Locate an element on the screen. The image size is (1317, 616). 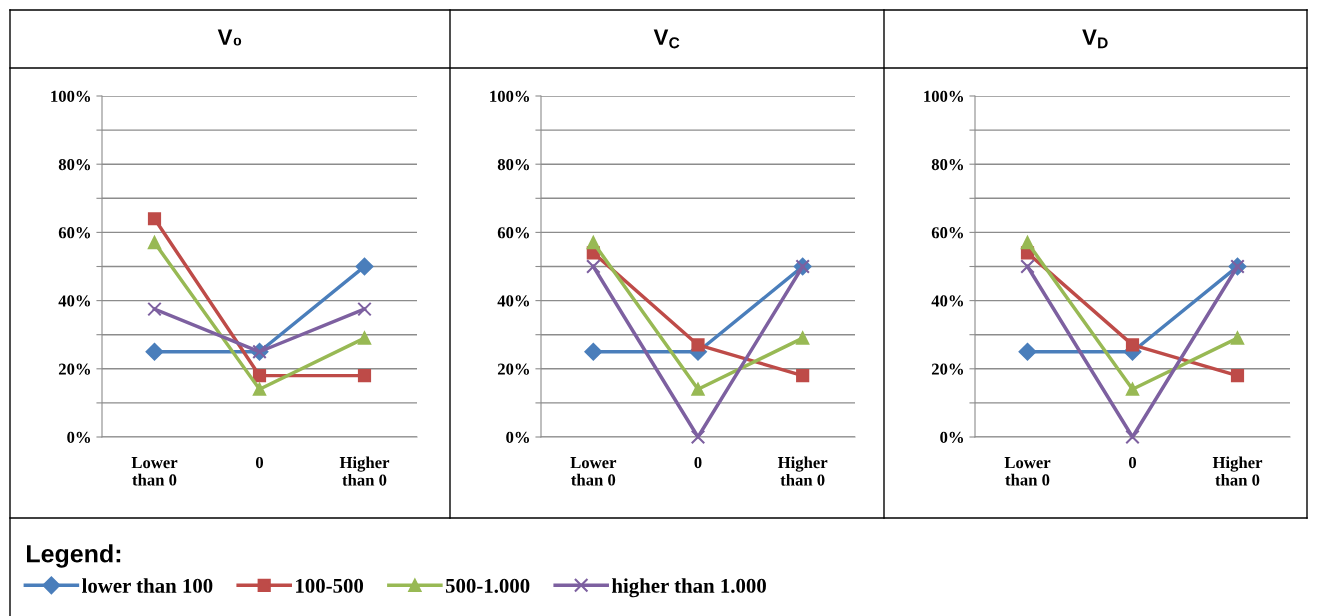
legend-title: Legend: is located at coordinates (74, 556).